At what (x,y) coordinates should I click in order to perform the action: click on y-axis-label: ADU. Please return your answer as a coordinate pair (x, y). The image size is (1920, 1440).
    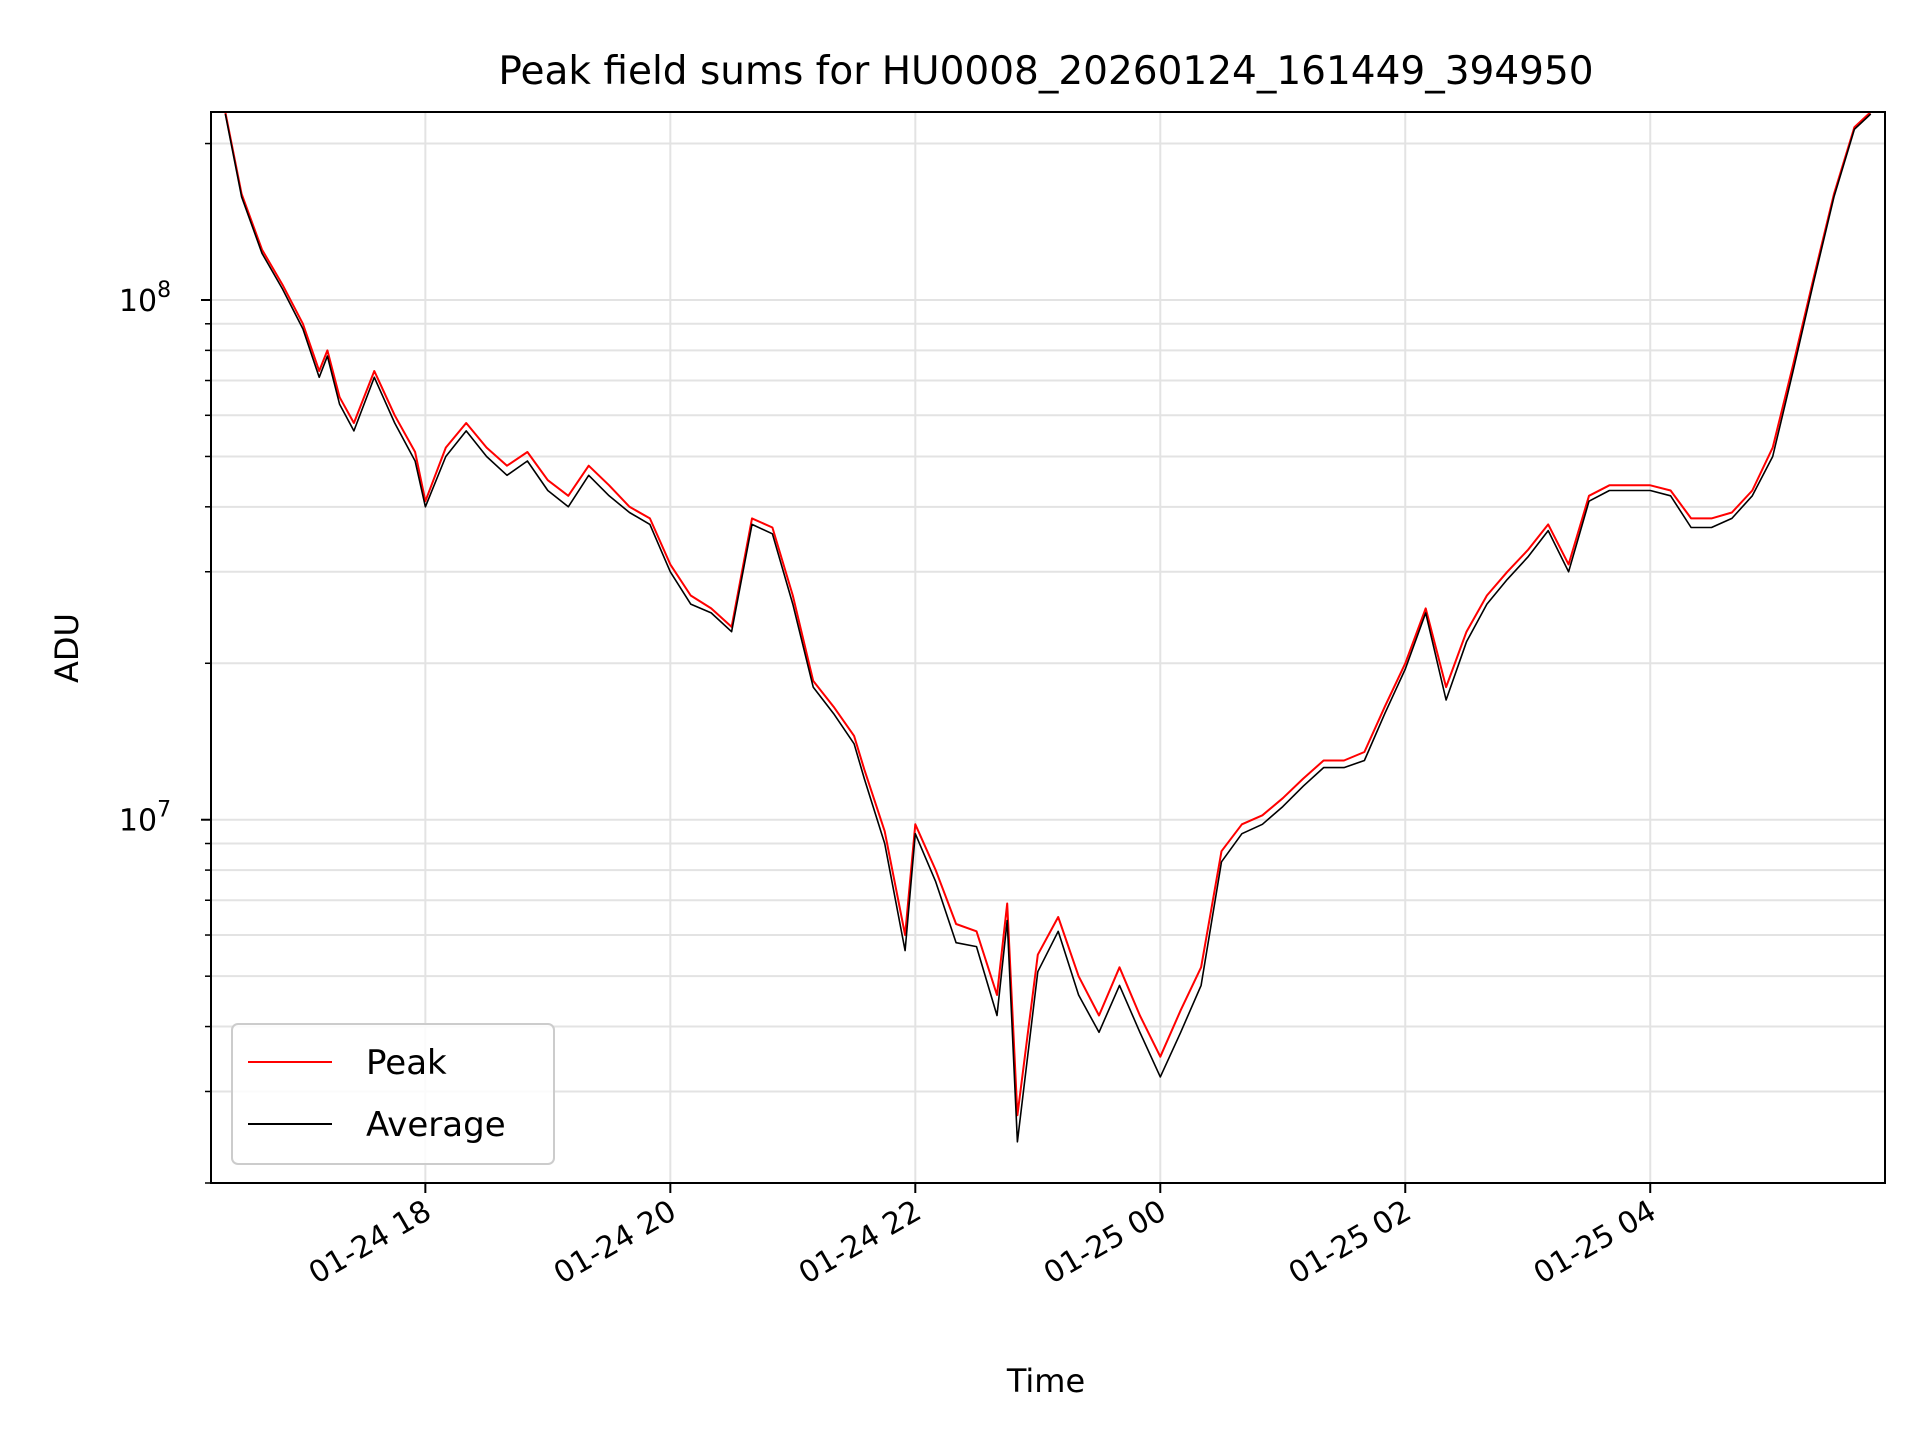
    Looking at the image, I should click on (67, 648).